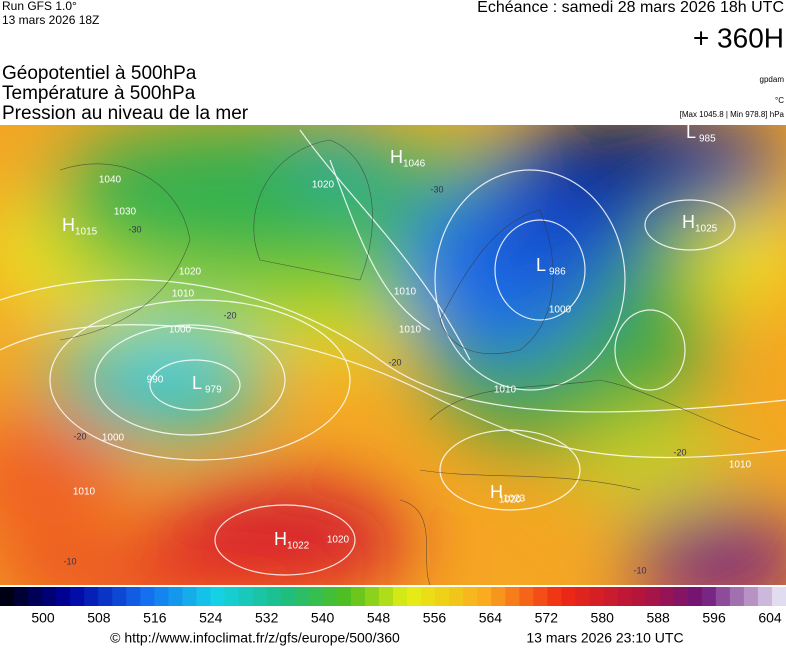  Describe the element at coordinates (125, 212) in the screenshot. I see `isobar-label: 1030` at that location.